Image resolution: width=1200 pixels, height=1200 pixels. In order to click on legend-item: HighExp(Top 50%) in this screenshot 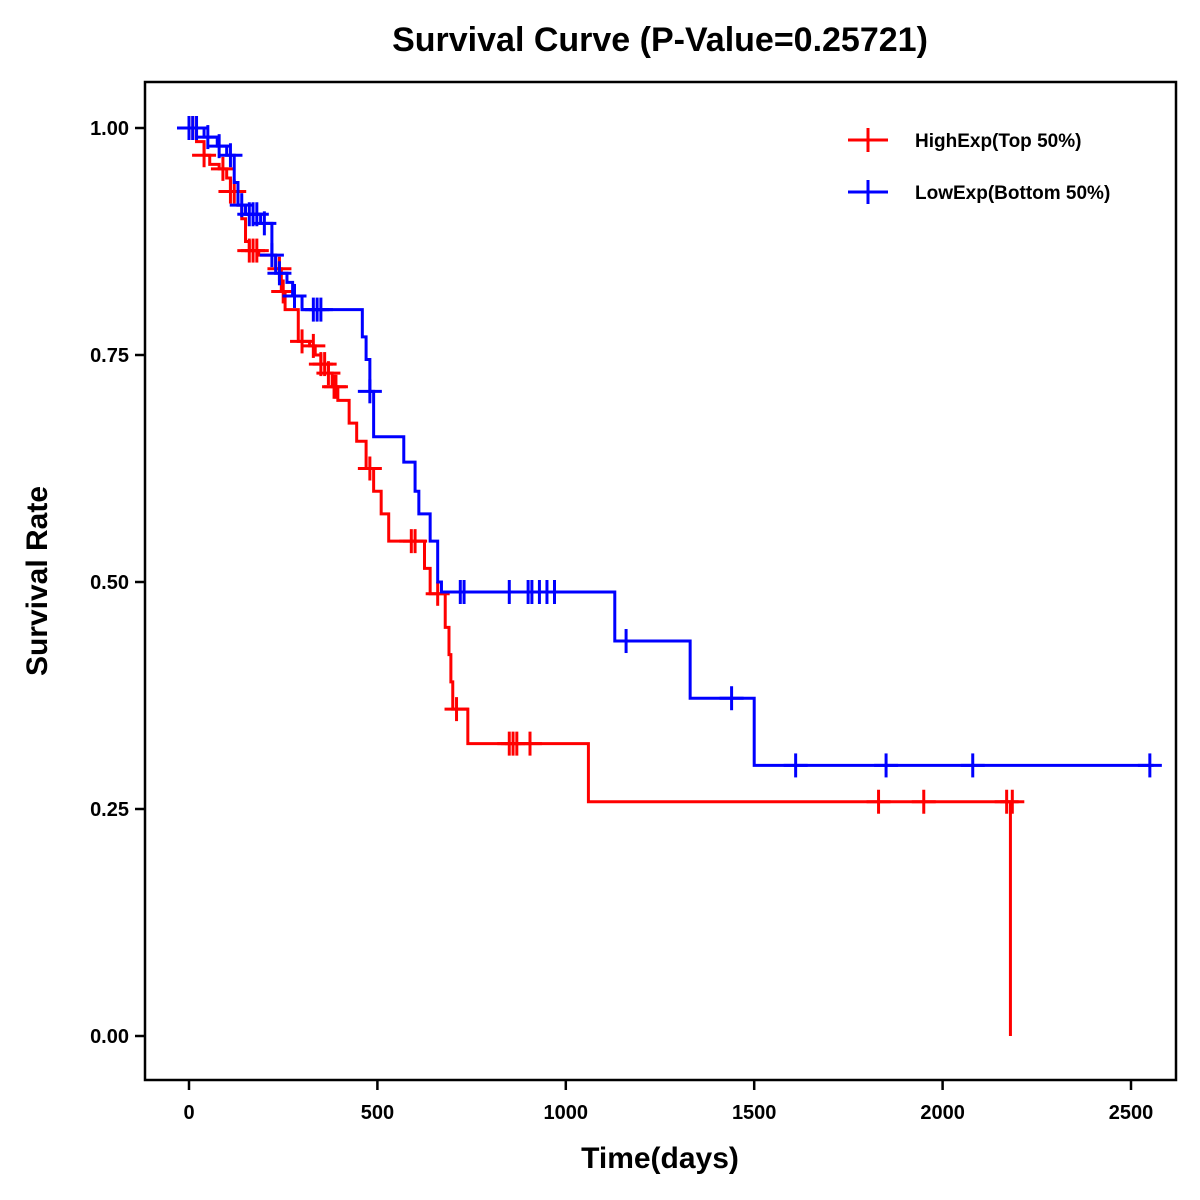, I will do `click(964, 140)`.